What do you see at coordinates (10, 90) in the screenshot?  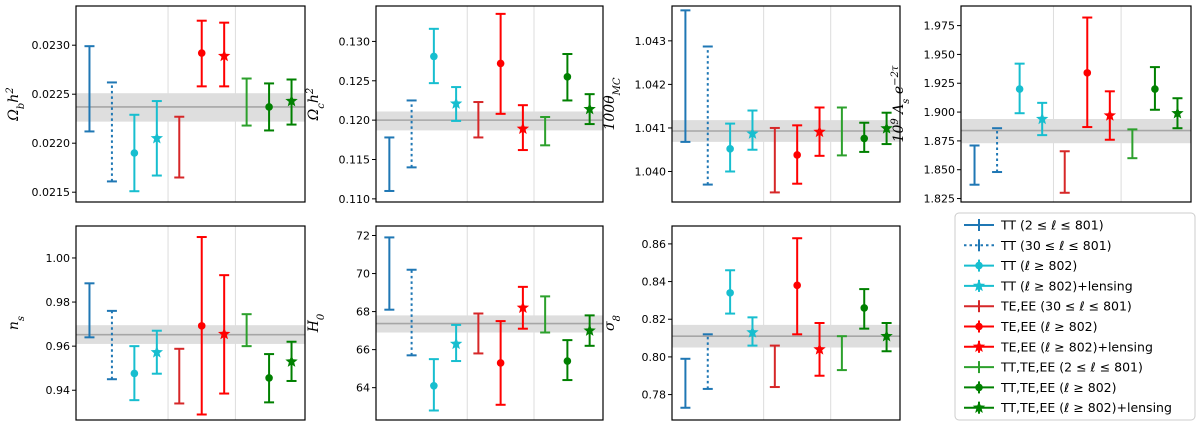 I see `y-axis-label-part: 2` at bounding box center [10, 90].